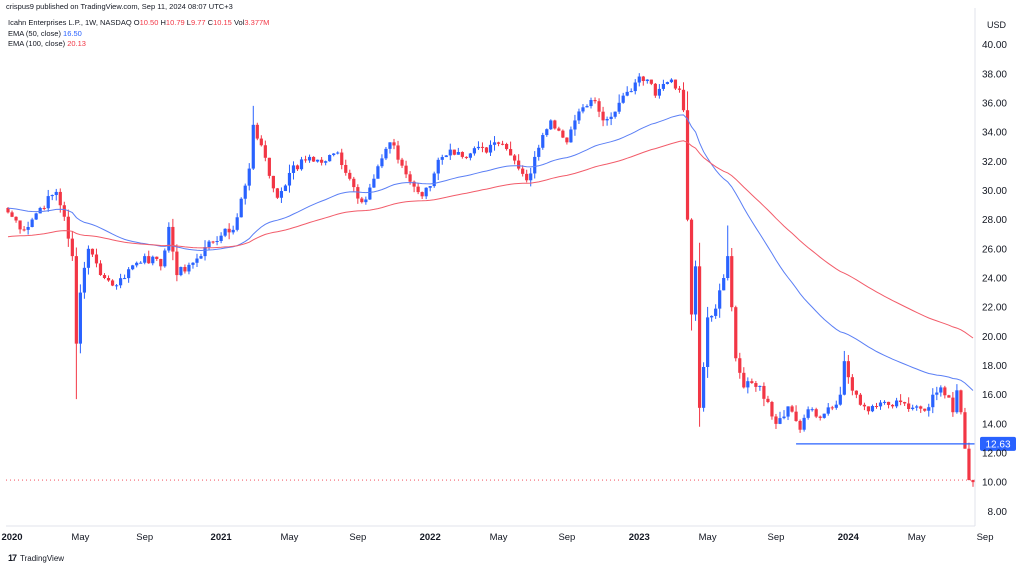 Image resolution: width=1024 pixels, height=568 pixels. I want to click on y-tick-label: 12.00, so click(994, 454).